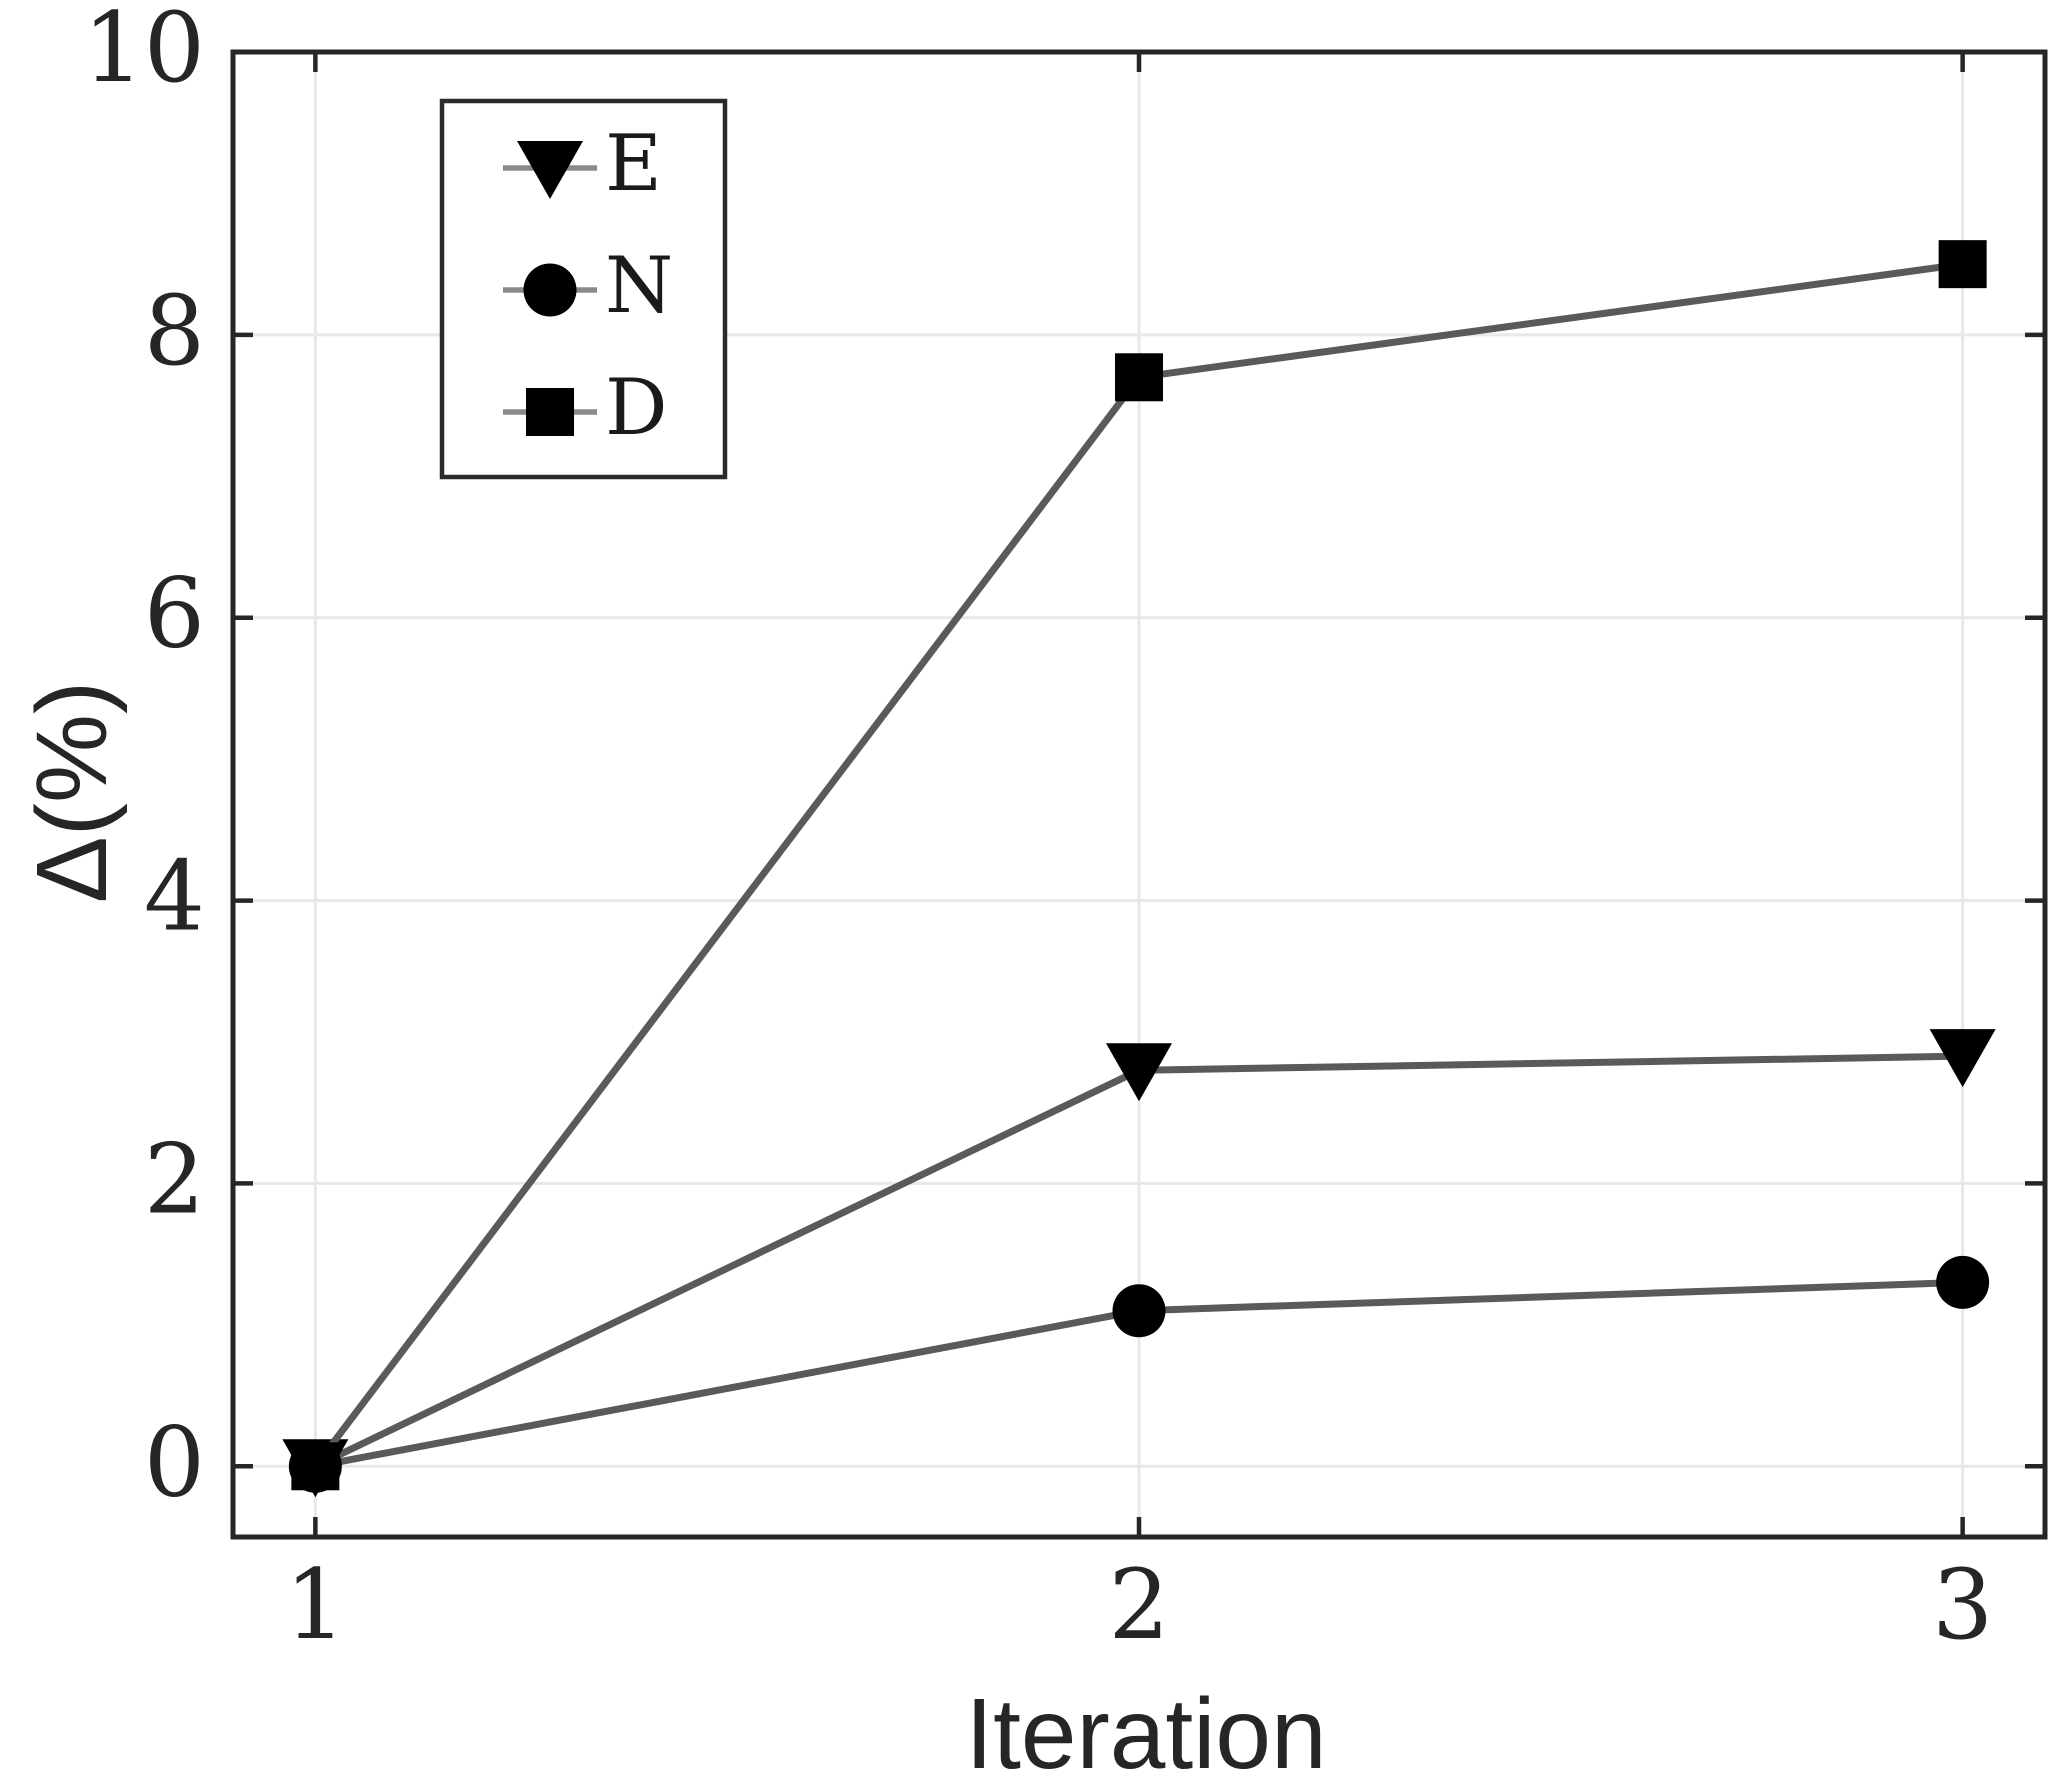  What do you see at coordinates (639, 286) in the screenshot?
I see `legend-label-N: N` at bounding box center [639, 286].